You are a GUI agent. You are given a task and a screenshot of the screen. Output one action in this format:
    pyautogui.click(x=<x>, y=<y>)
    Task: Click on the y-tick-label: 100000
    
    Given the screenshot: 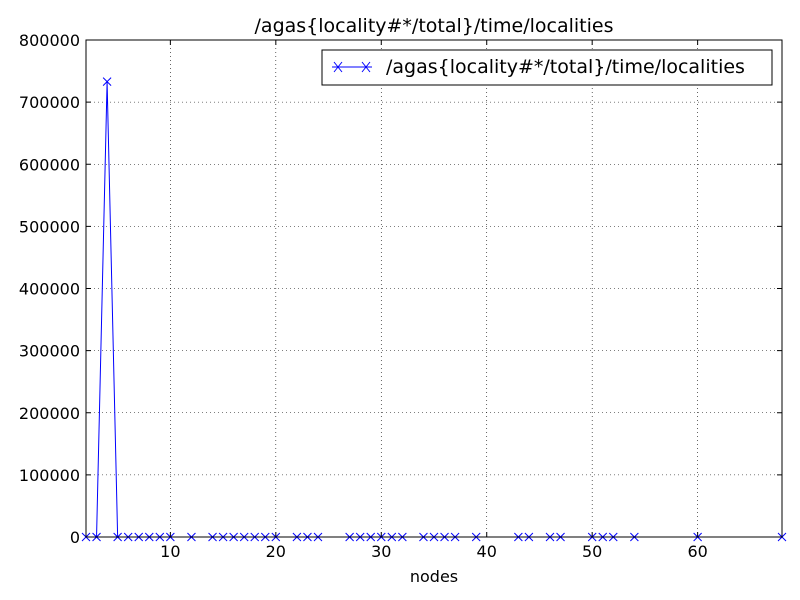 What is the action you would take?
    pyautogui.click(x=49, y=475)
    